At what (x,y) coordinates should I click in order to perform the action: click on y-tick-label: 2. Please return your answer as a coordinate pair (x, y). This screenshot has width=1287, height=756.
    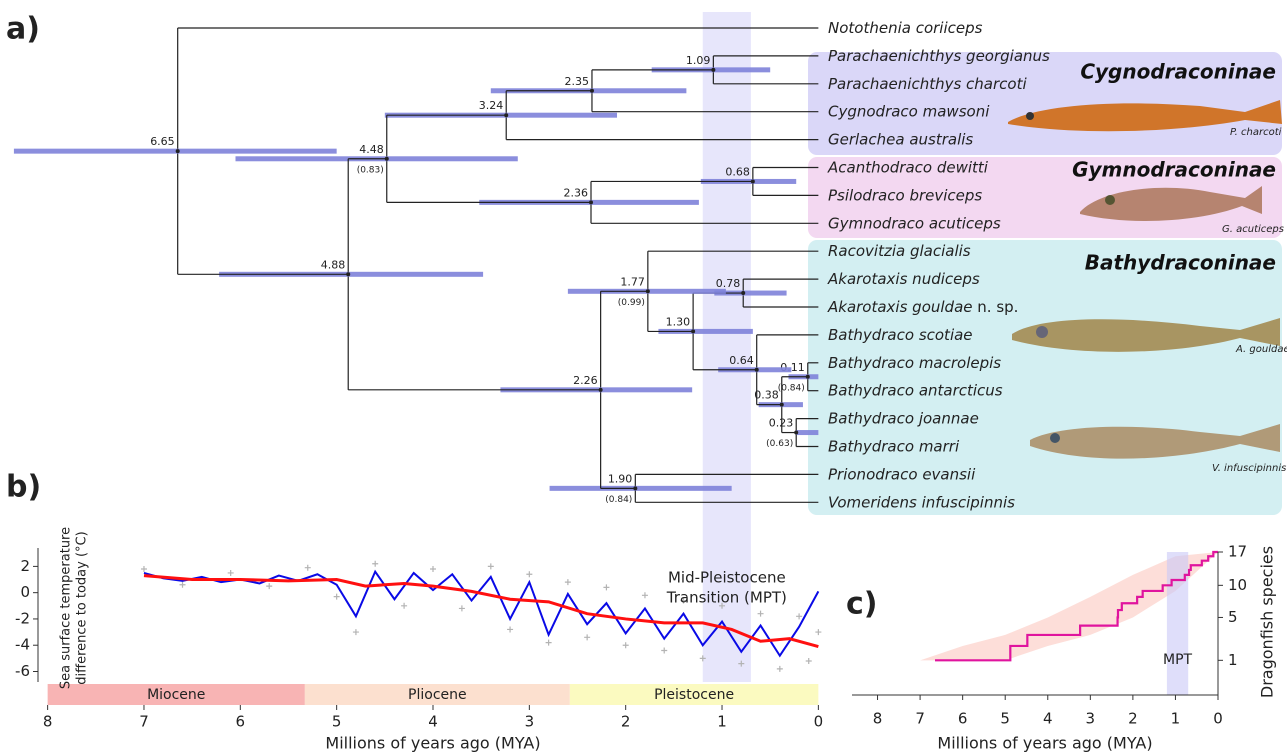
    Looking at the image, I should click on (25, 566).